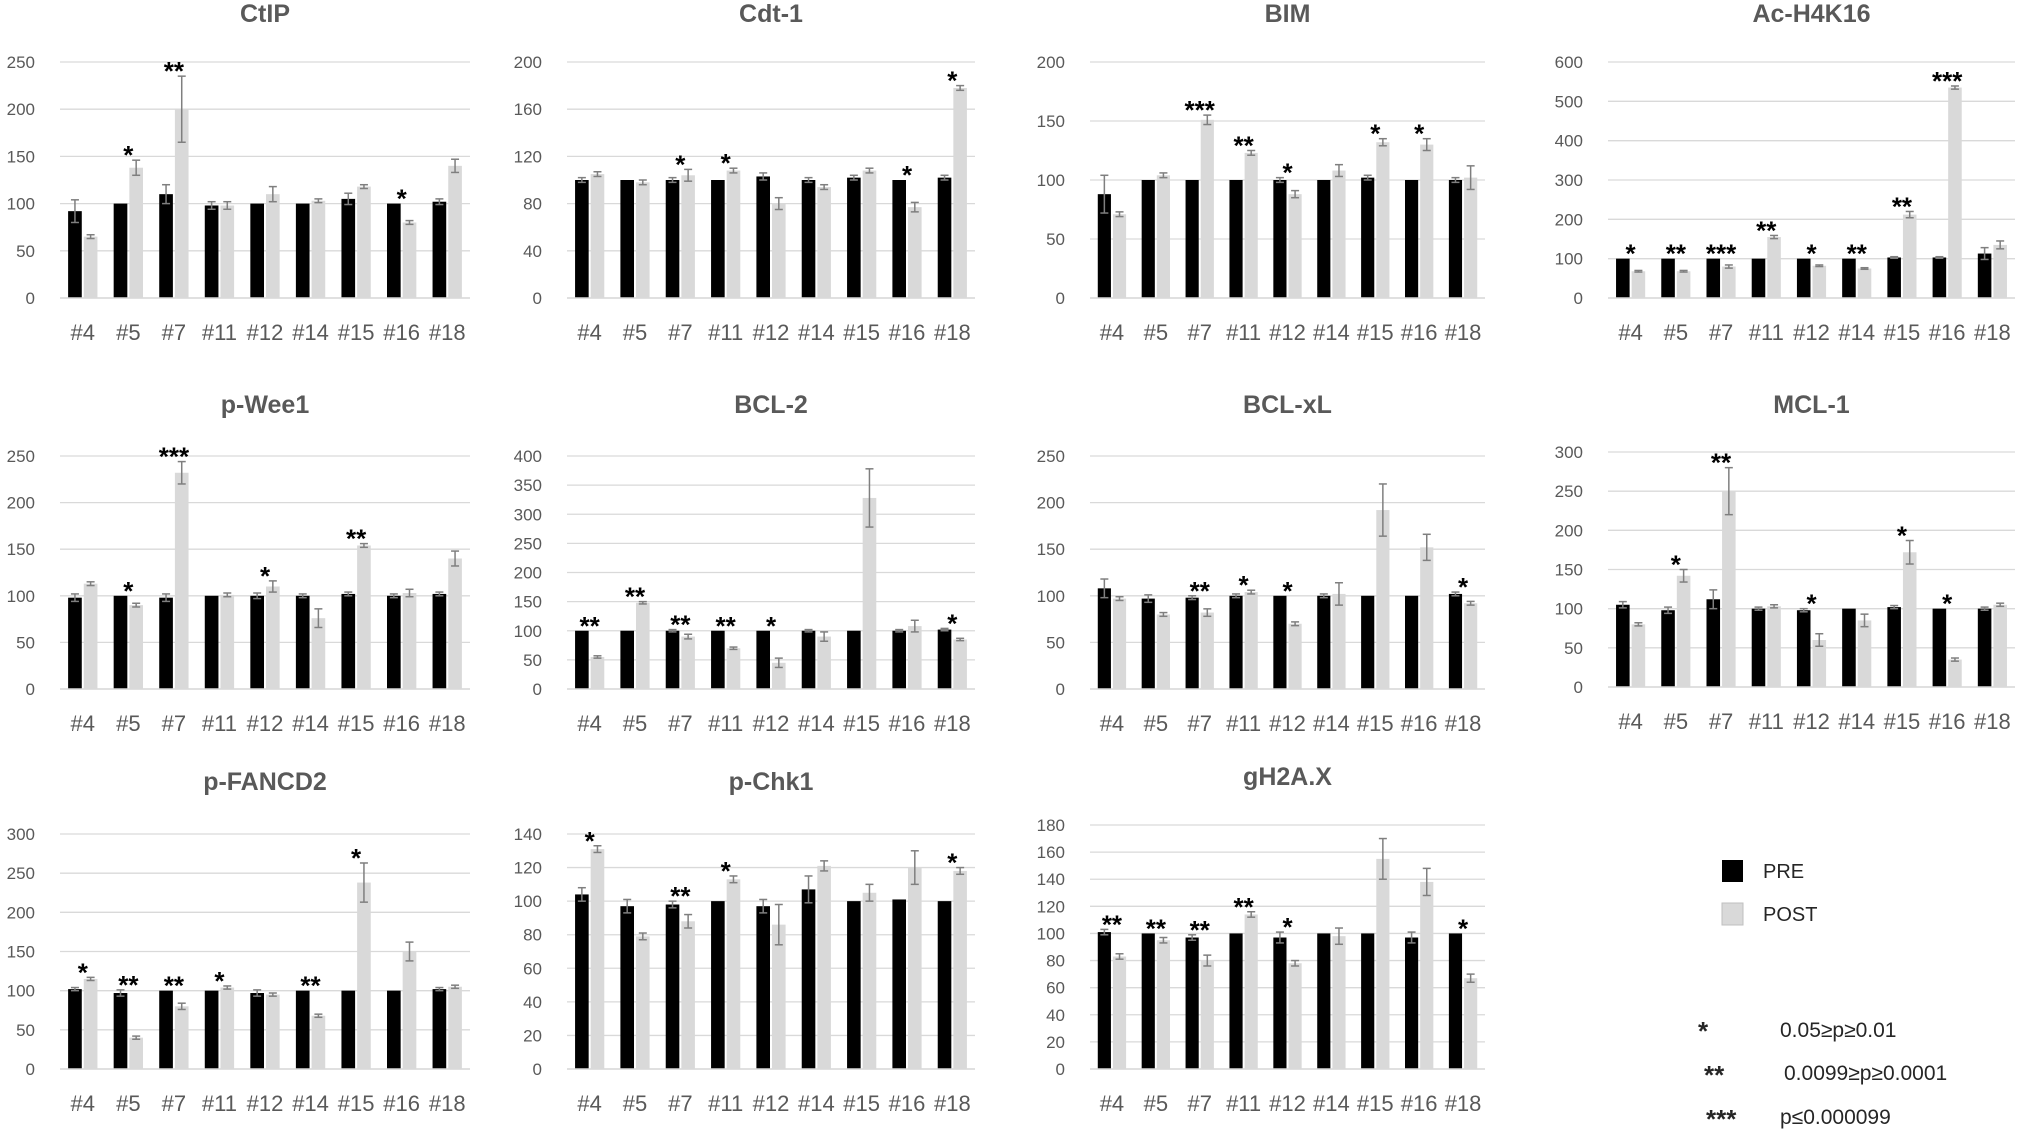 This screenshot has width=2032, height=1136. Describe the element at coordinates (528, 109) in the screenshot. I see `y-tick-label: 160` at that location.